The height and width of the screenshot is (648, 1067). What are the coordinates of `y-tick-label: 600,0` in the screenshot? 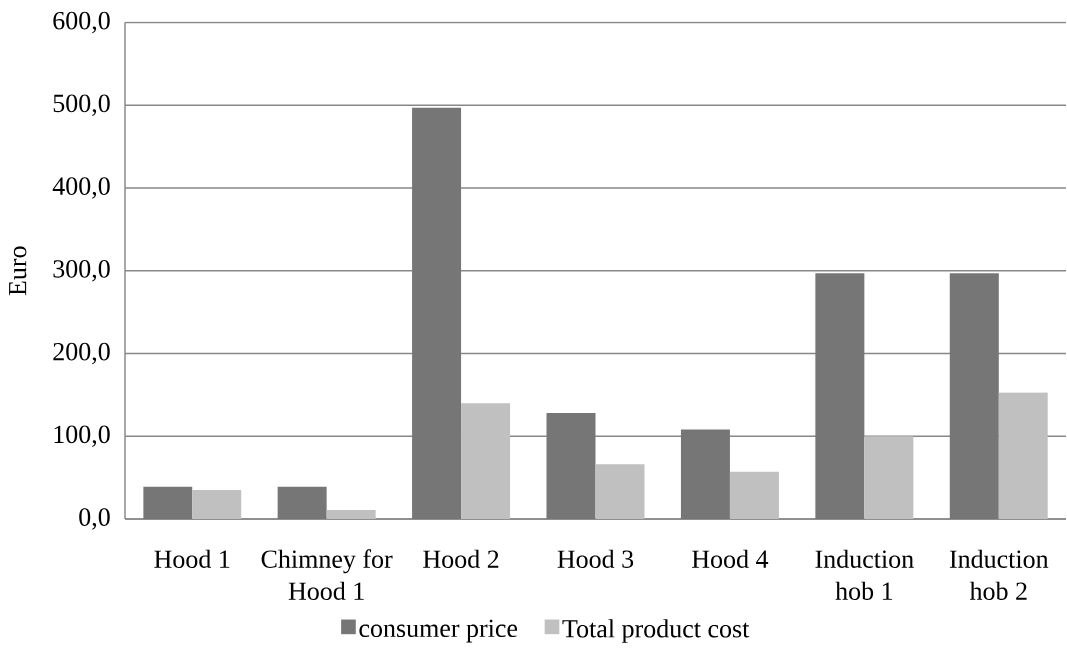 It's located at (81, 22).